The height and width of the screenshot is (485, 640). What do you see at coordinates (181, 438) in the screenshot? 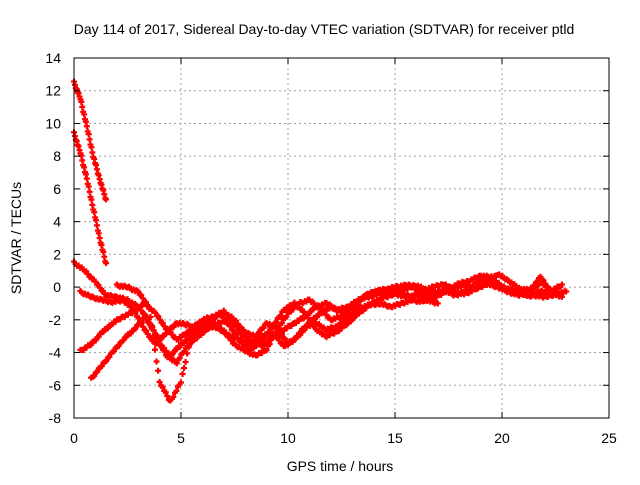
I see `x-tick-label: 5` at bounding box center [181, 438].